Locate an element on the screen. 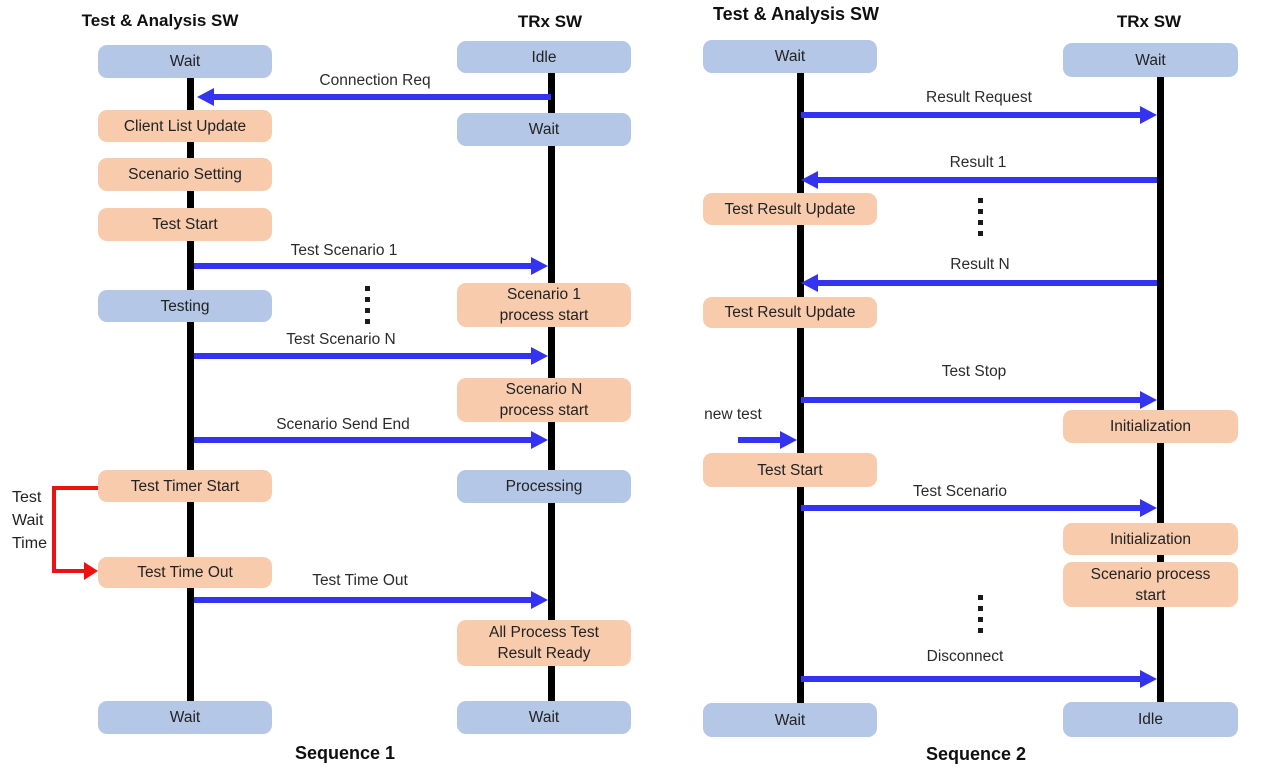  state-box: Client List Update is located at coordinates (185, 126).